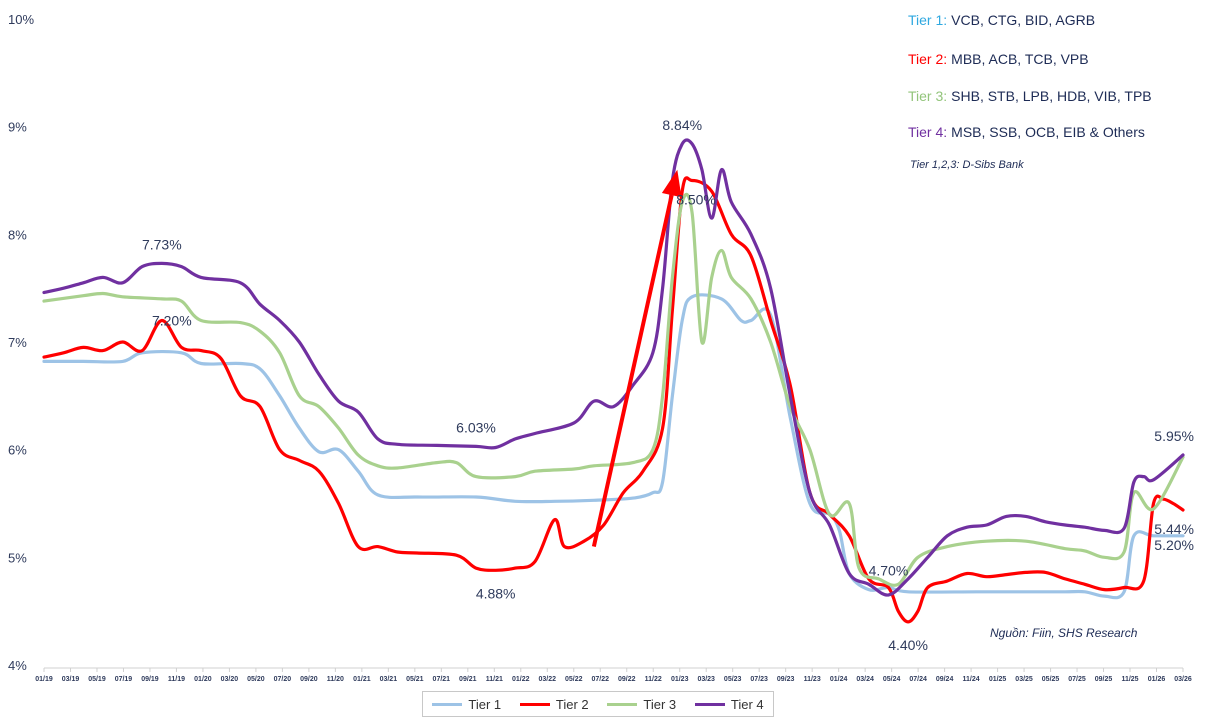  Describe the element at coordinates (812, 679) in the screenshot. I see `x-tick-label: 11/23` at that location.